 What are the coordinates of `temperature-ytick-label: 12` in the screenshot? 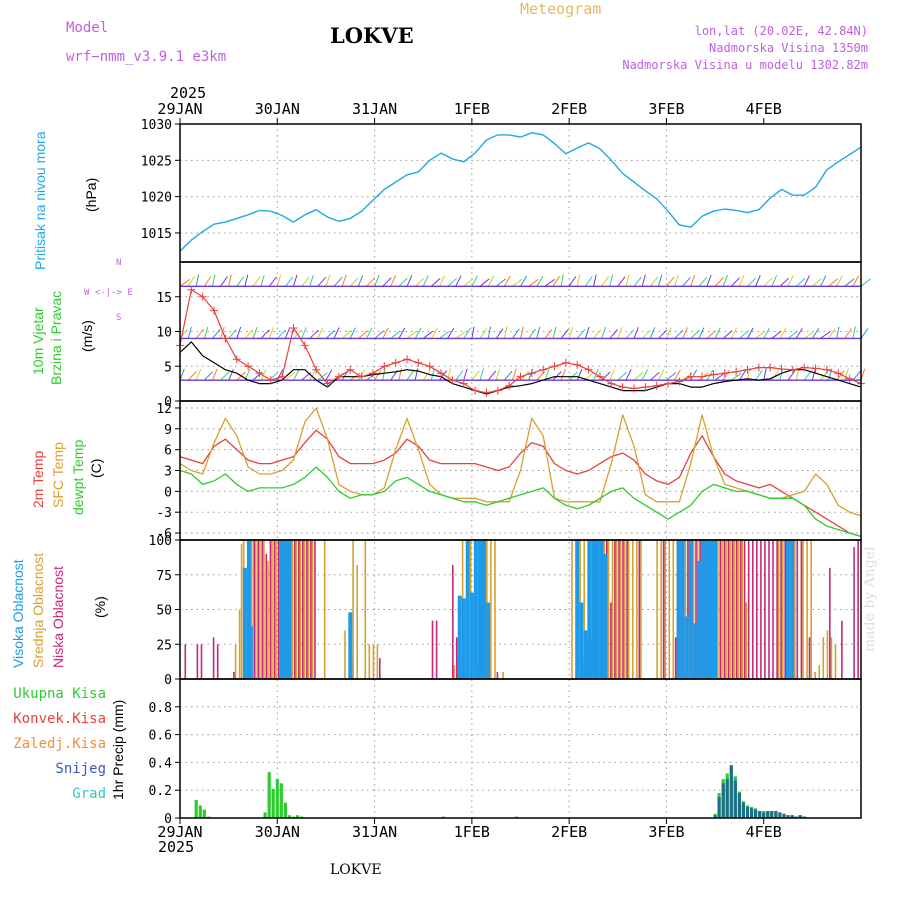 It's located at (164, 409).